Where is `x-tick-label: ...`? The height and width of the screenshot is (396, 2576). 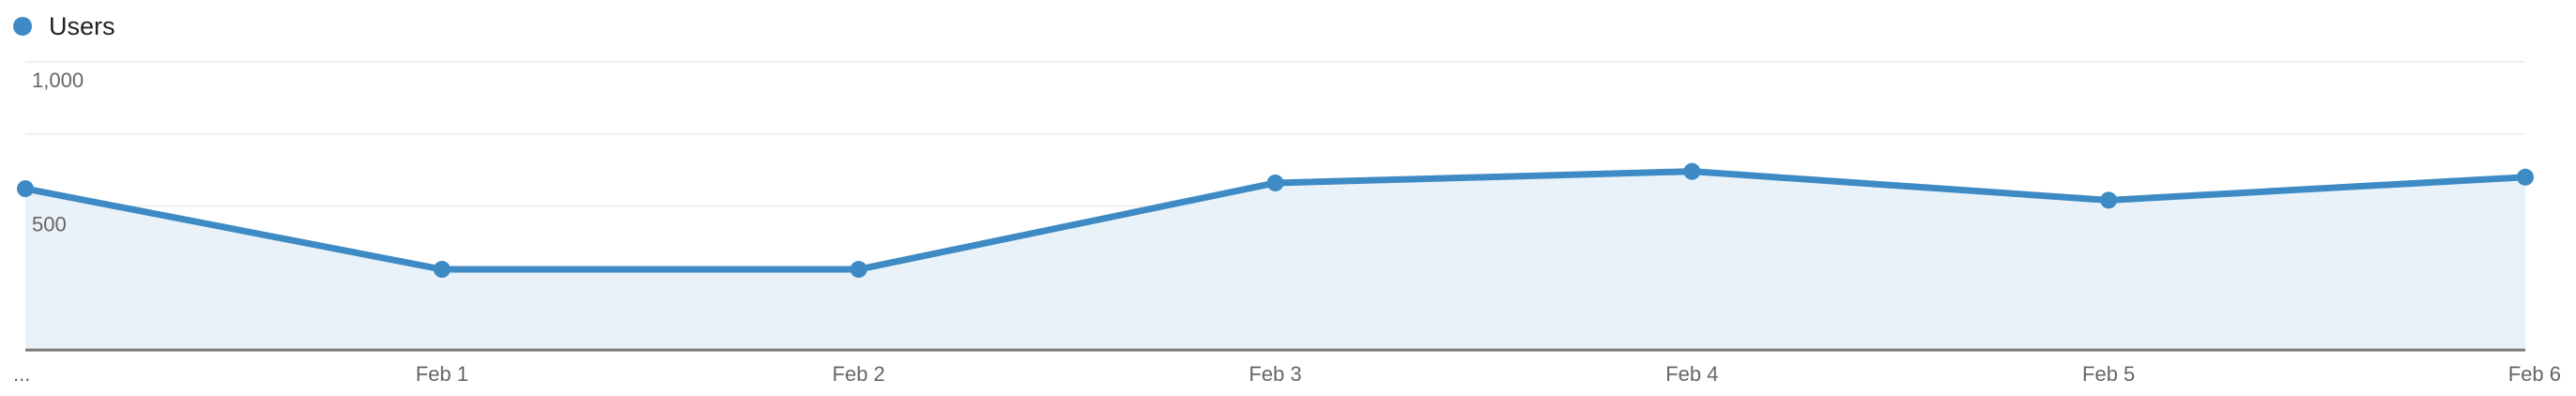
x-tick-label: ... is located at coordinates (22, 374).